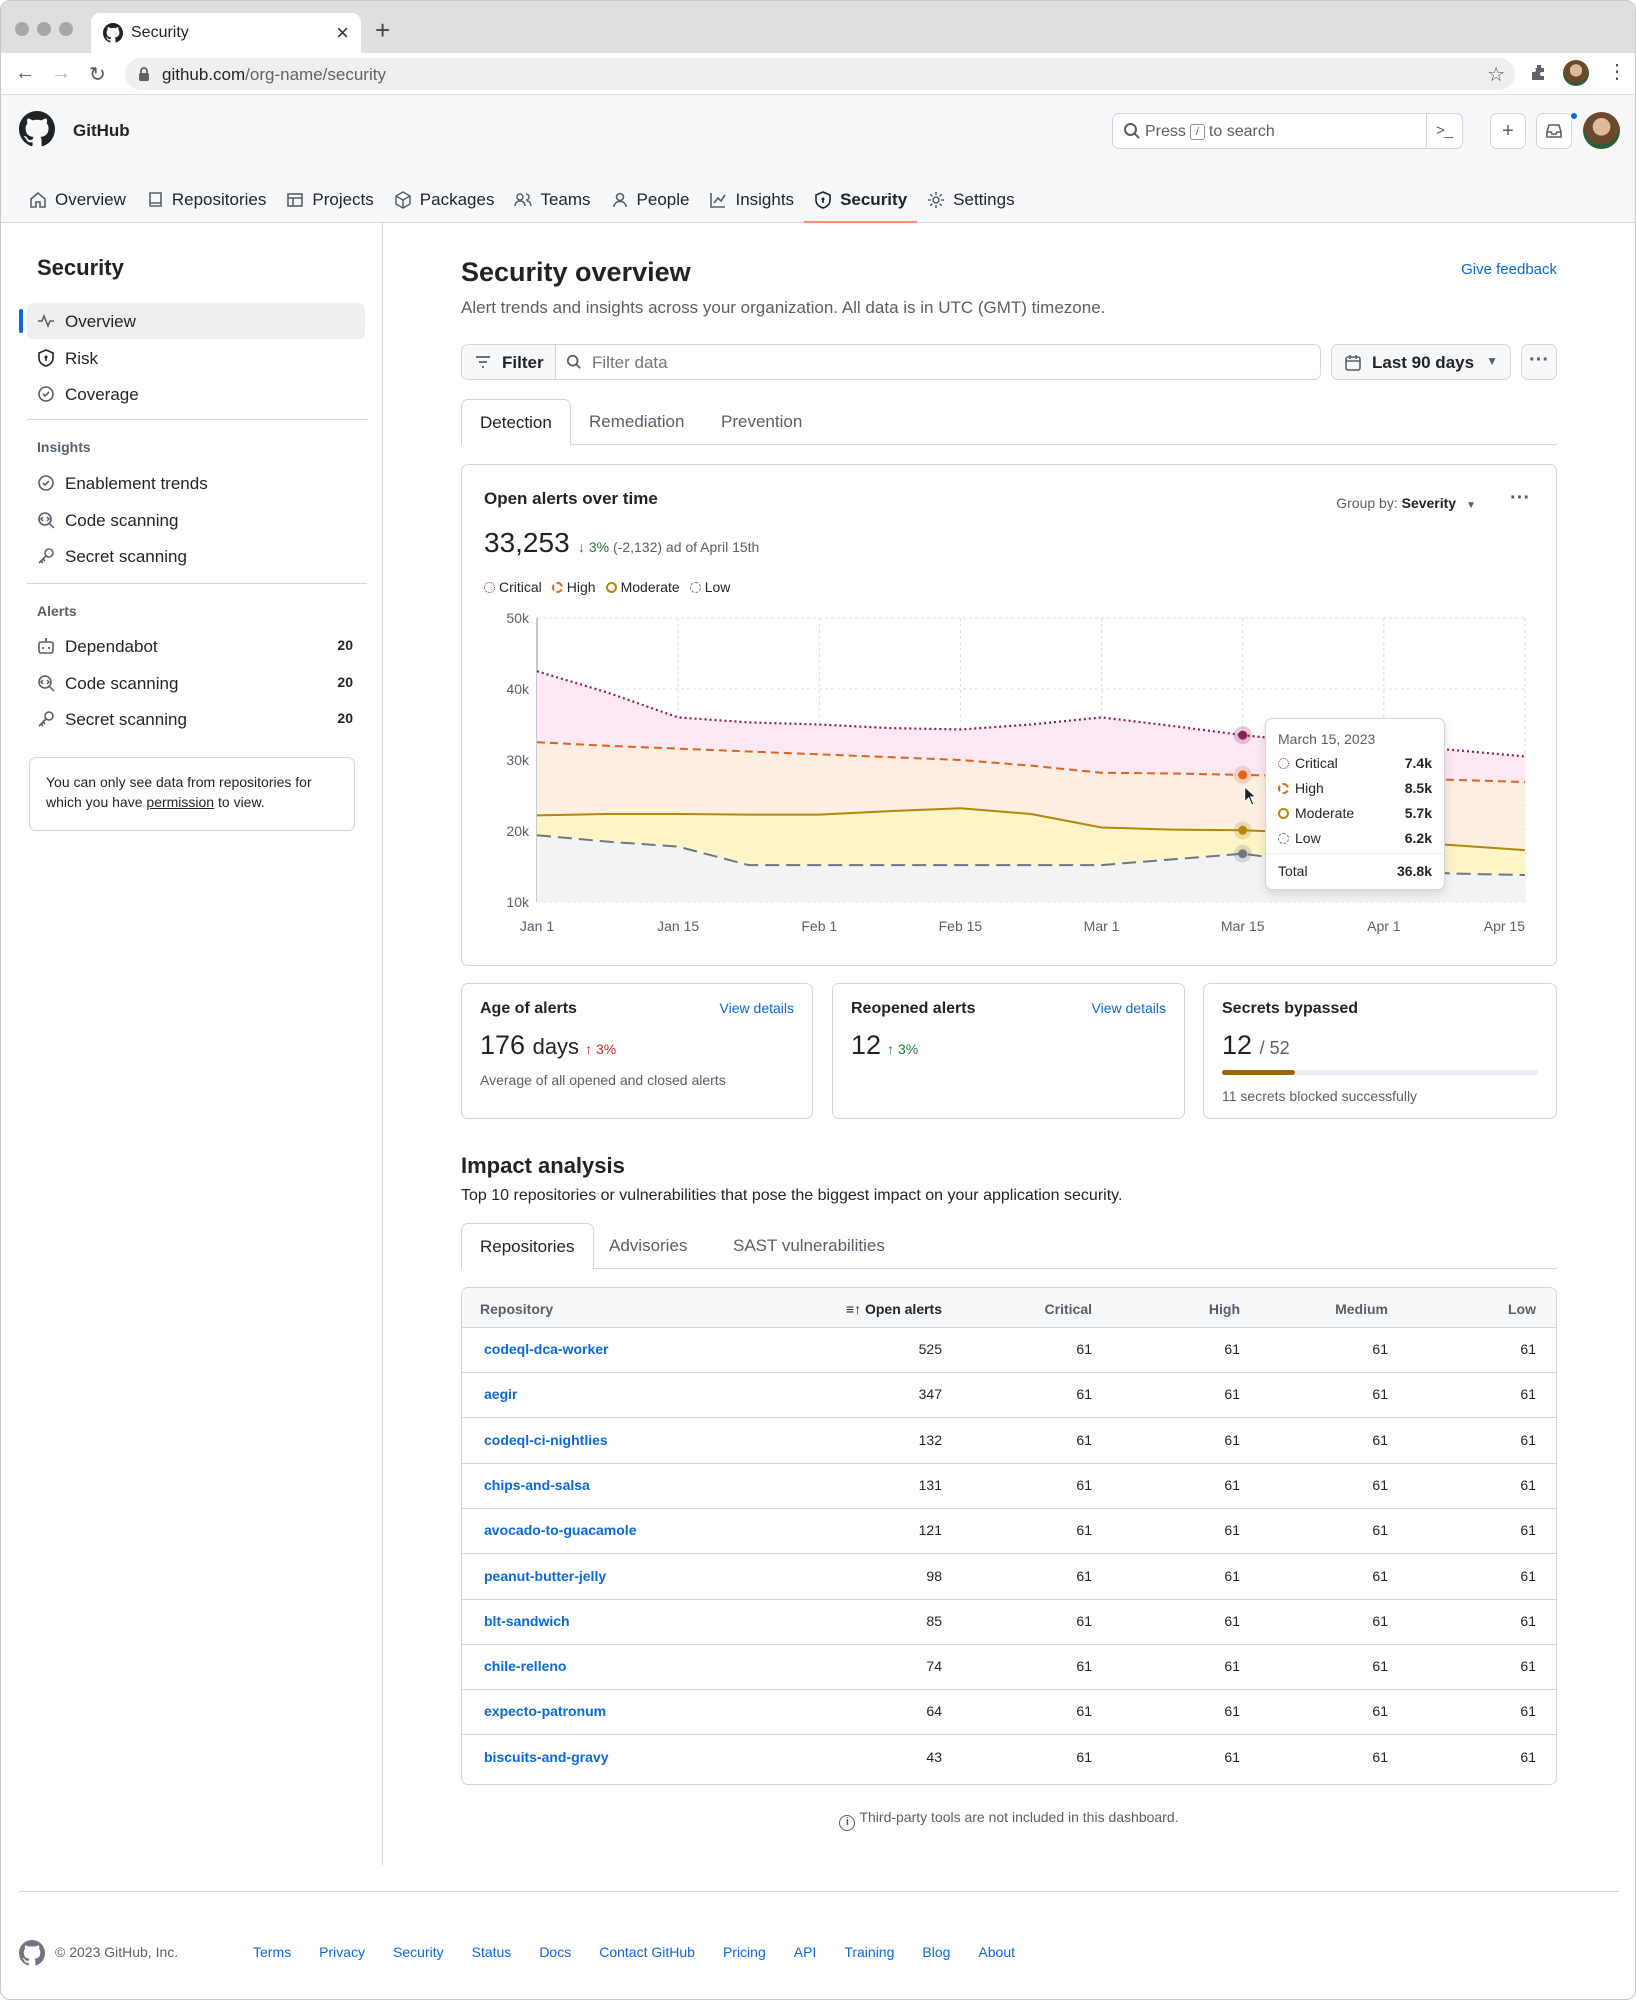 The height and width of the screenshot is (2000, 1636). Describe the element at coordinates (537, 1484) in the screenshot. I see `repository-link: chips-and-salsa` at that location.